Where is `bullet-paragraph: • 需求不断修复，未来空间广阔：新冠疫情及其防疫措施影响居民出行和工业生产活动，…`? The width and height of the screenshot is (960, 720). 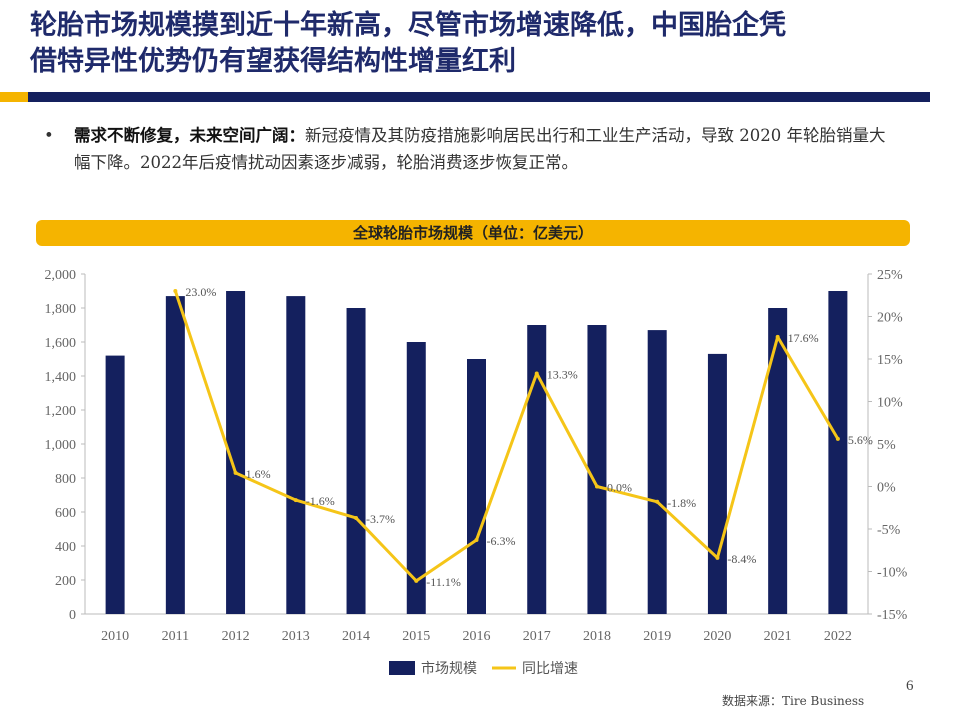 bullet-paragraph: • 需求不断修复，未来空间广阔：新冠疫情及其防疫措施影响居民出行和工业生产活动，… is located at coordinates (469, 149).